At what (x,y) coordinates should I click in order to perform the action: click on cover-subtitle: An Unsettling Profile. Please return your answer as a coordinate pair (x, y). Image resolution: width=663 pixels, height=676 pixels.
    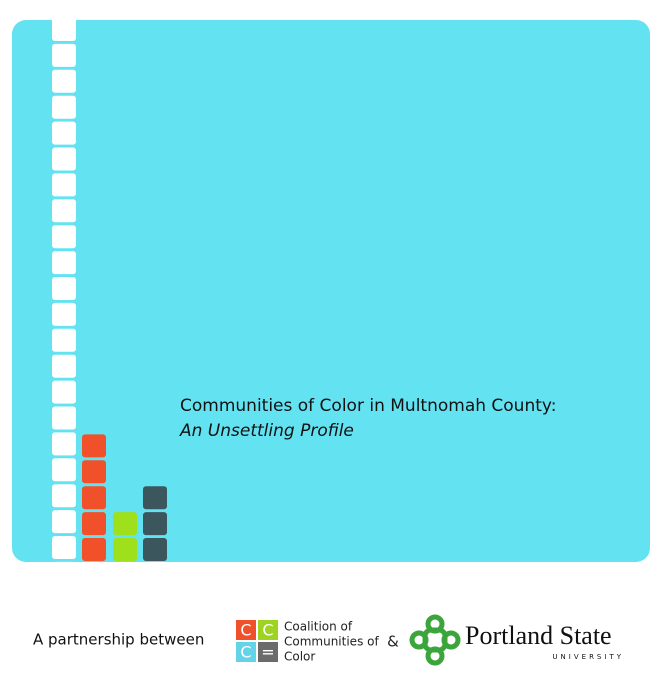
    Looking at the image, I should click on (266, 431).